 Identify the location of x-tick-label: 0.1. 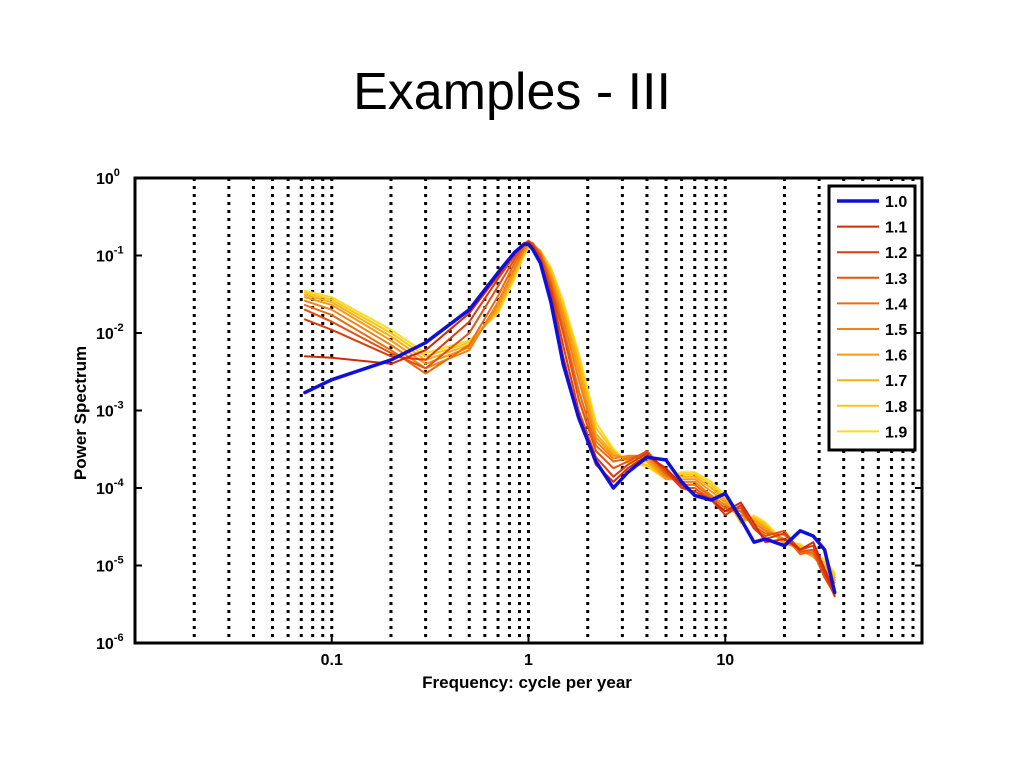
(332, 660).